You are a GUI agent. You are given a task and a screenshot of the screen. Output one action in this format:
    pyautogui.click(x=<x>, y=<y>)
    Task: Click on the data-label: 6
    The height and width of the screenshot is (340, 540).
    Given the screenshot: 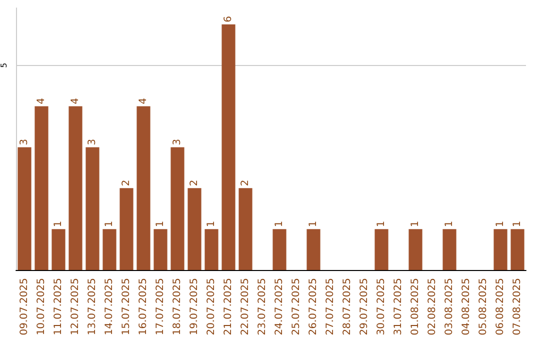 What is the action you would take?
    pyautogui.click(x=228, y=19)
    